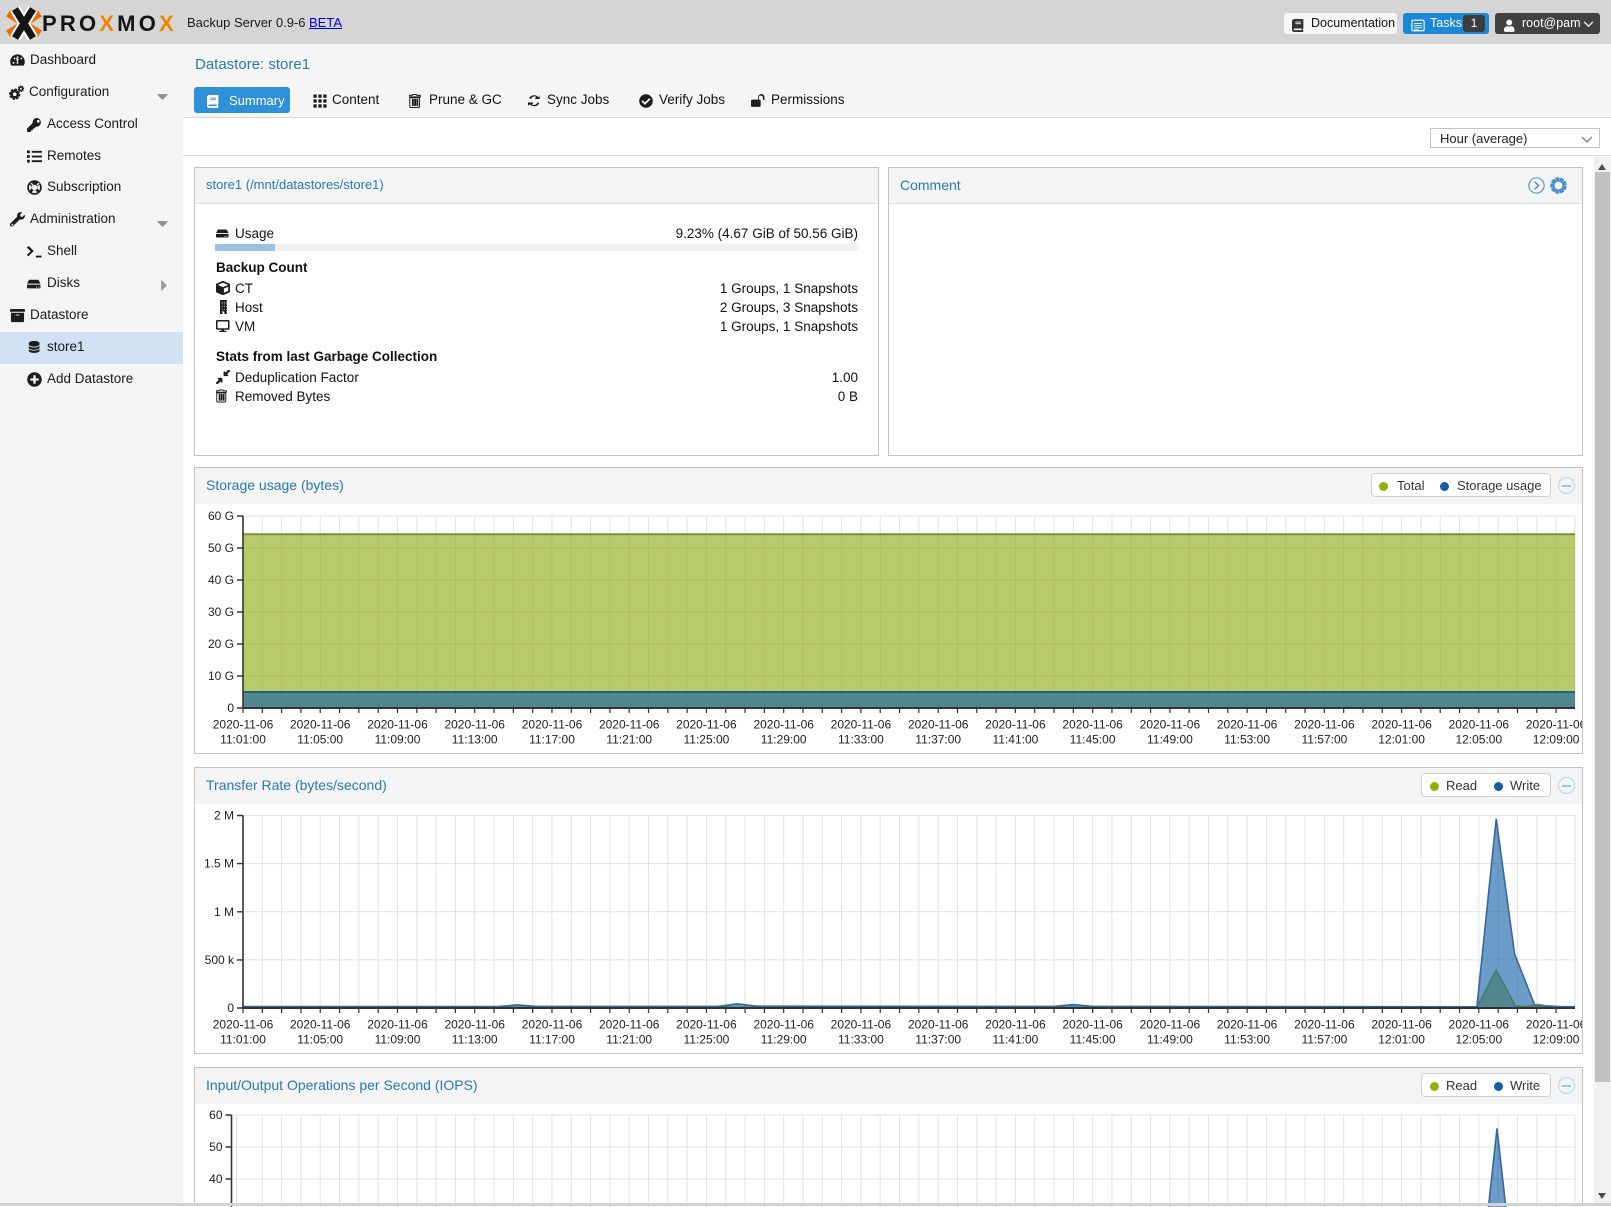 The width and height of the screenshot is (1611, 1207). I want to click on svg-text: 500 k, so click(220, 960).